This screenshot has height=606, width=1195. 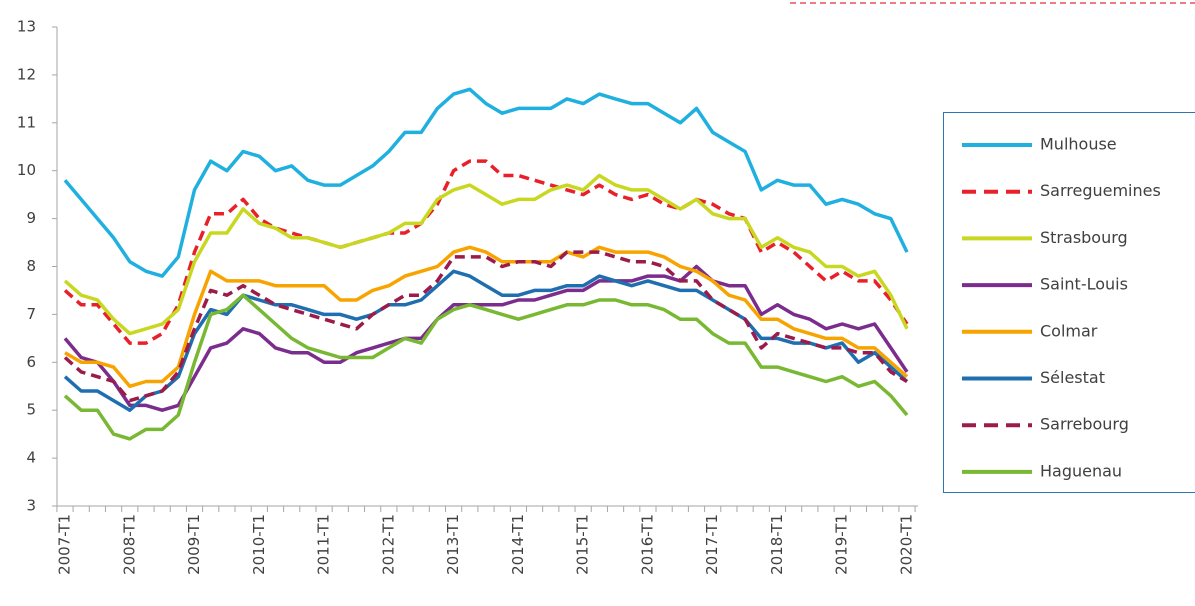 What do you see at coordinates (31, 458) in the screenshot?
I see `y-tick-label: 4` at bounding box center [31, 458].